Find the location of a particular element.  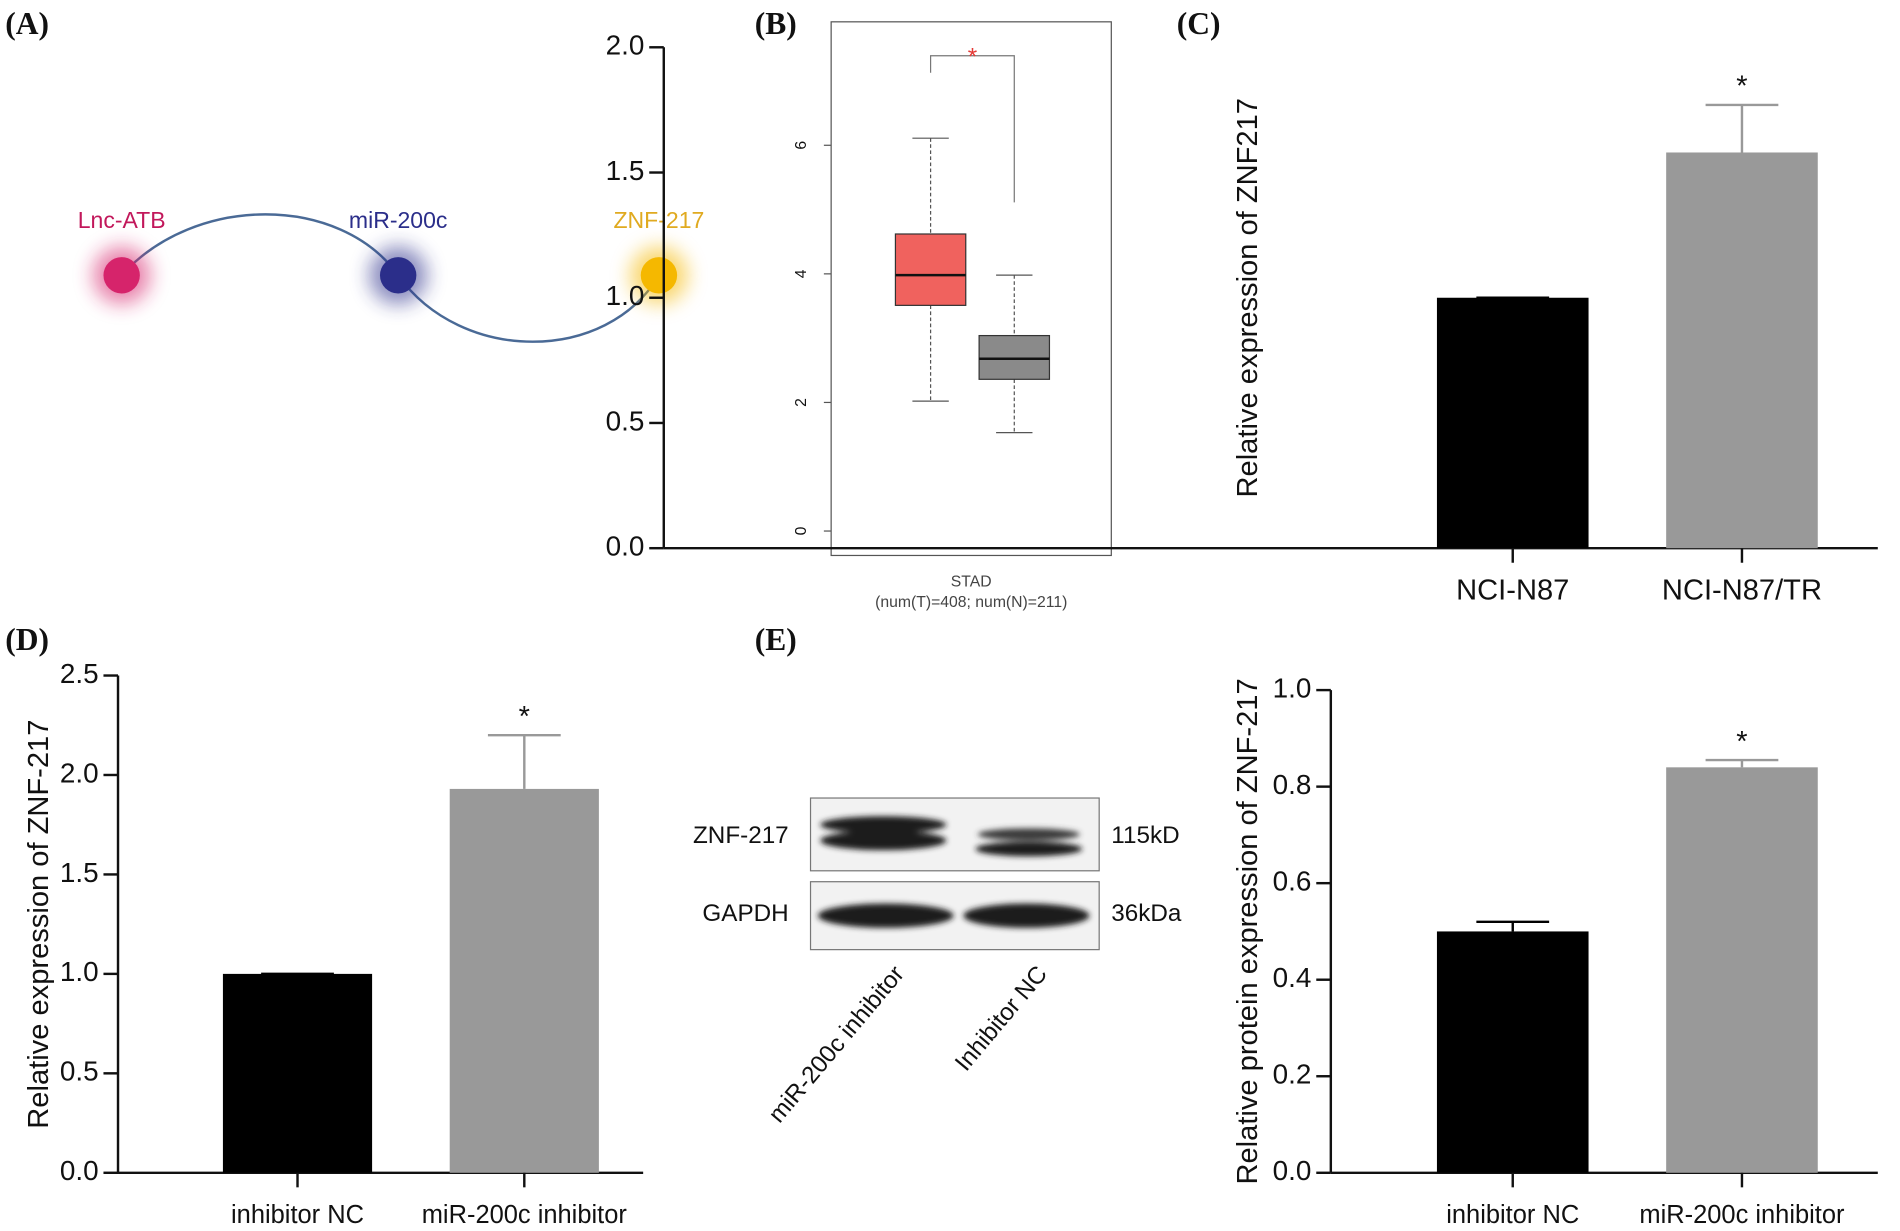

node-label: miR-200c is located at coordinates (398, 220).